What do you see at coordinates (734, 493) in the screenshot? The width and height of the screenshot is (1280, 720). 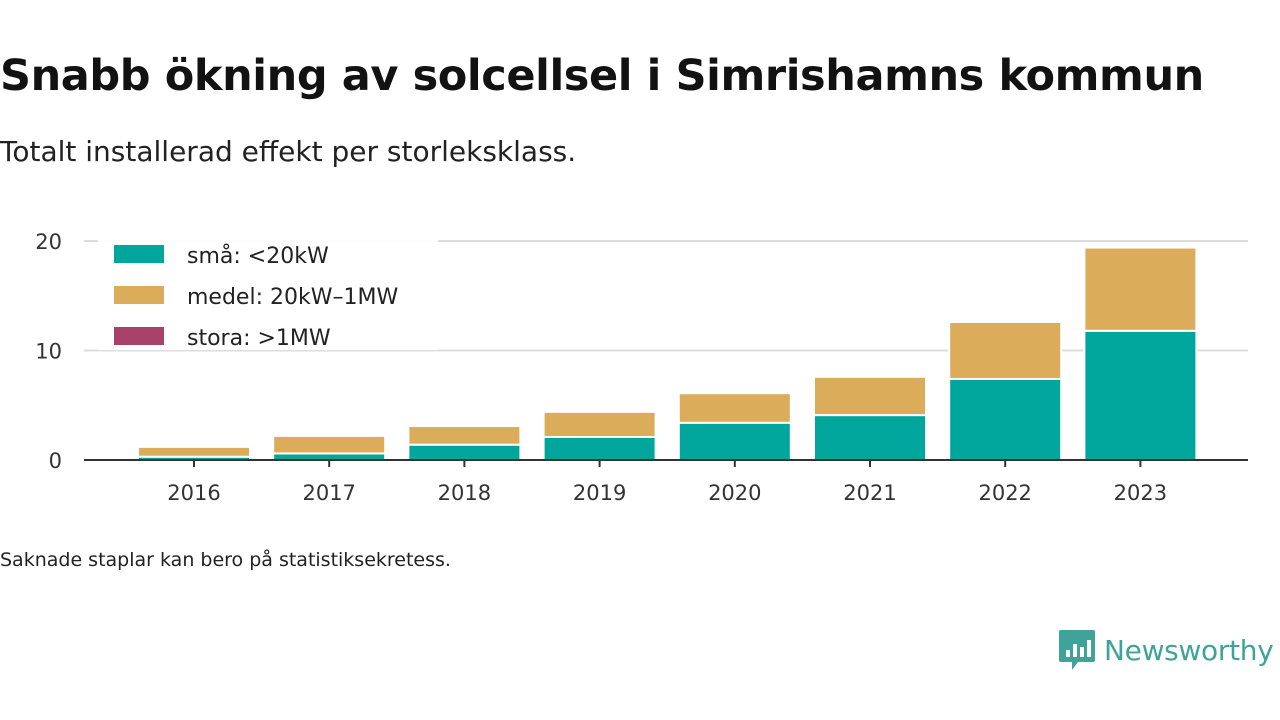 I see `x-tick-label: 2020` at bounding box center [734, 493].